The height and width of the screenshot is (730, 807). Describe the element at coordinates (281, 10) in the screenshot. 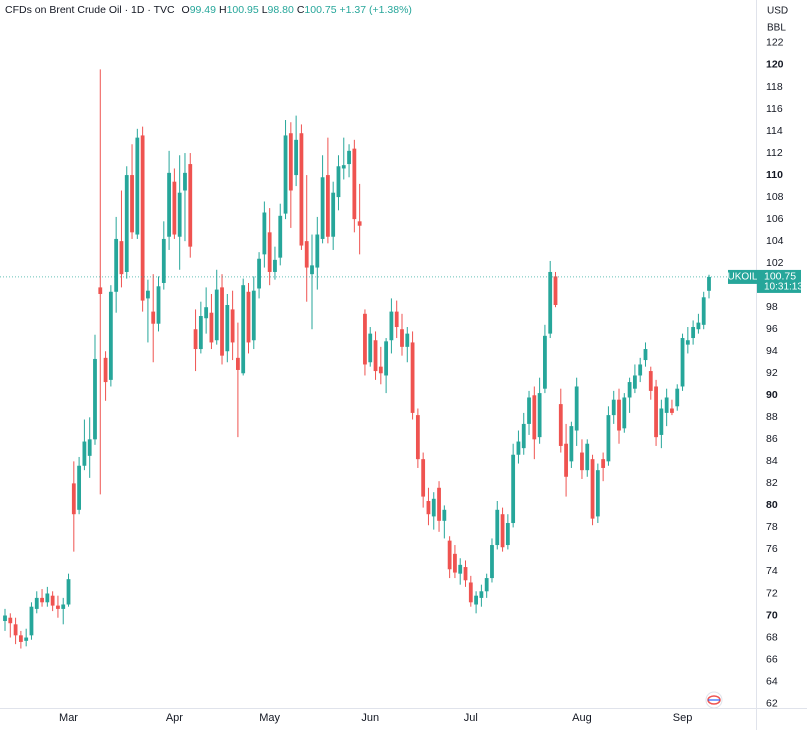

I see `legend-value: 98.80` at that location.